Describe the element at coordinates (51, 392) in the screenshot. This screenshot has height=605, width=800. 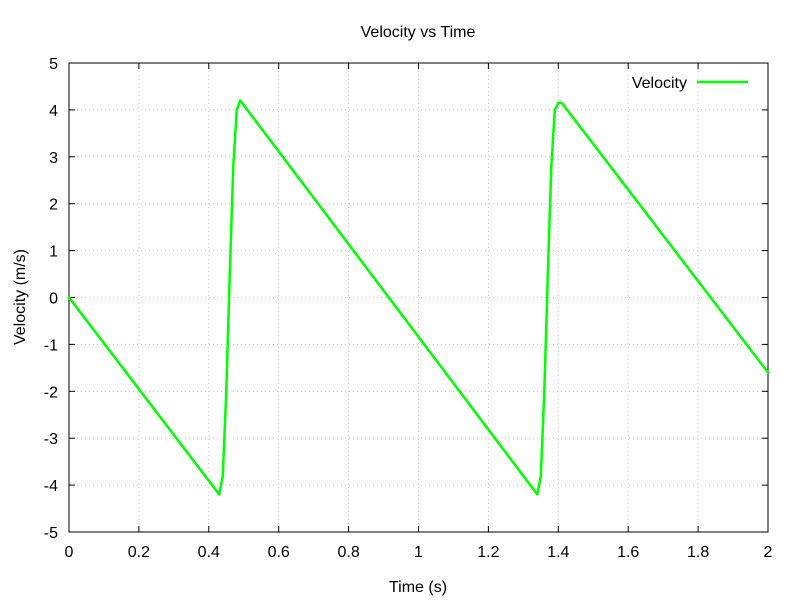
I see `y-tick-label: -2` at that location.